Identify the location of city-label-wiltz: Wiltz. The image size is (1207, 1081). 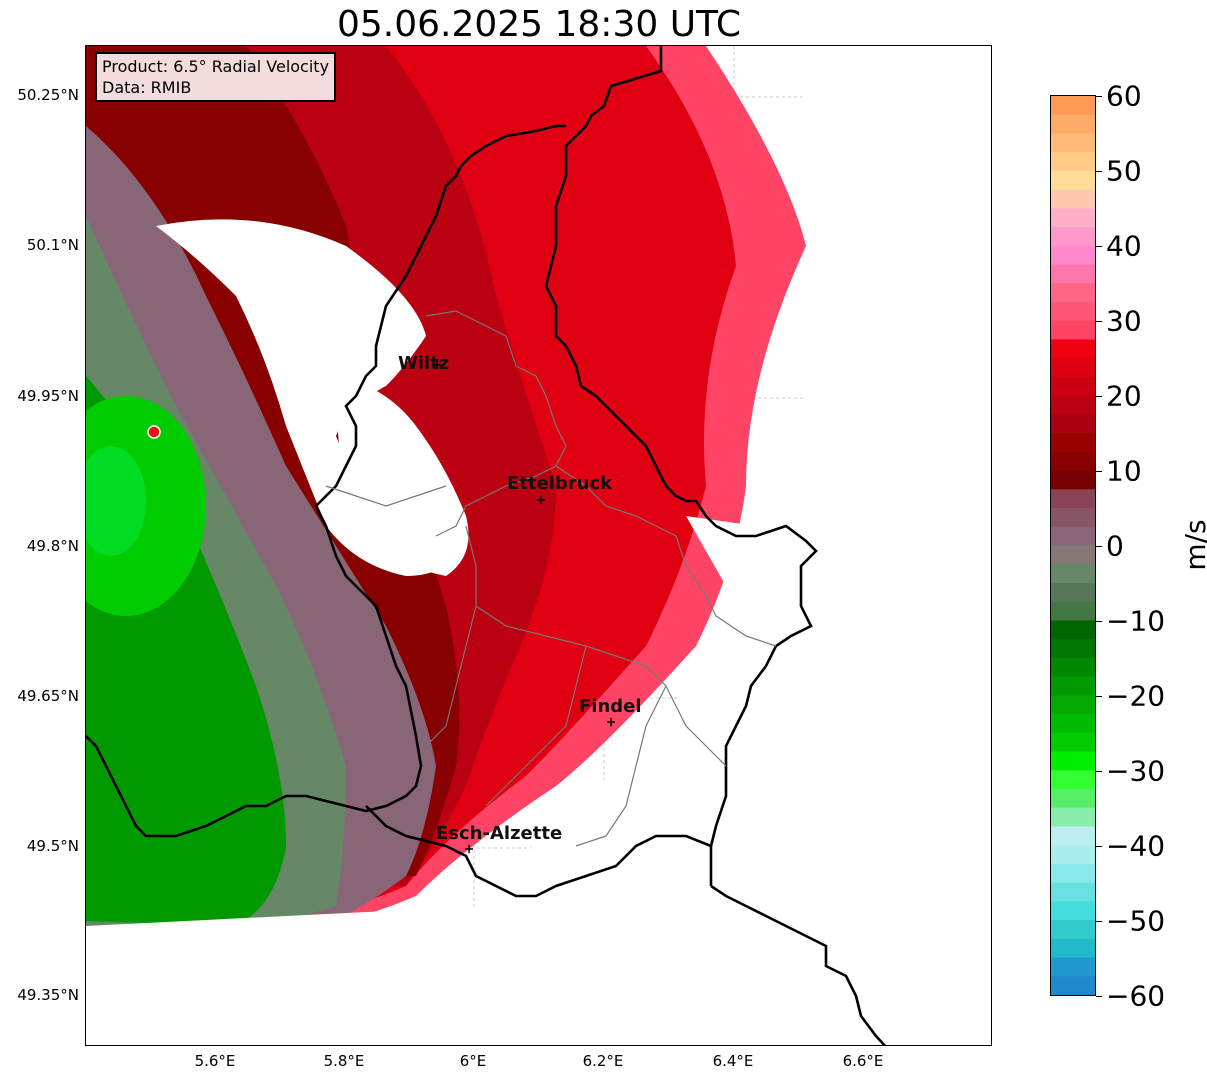
(423, 363).